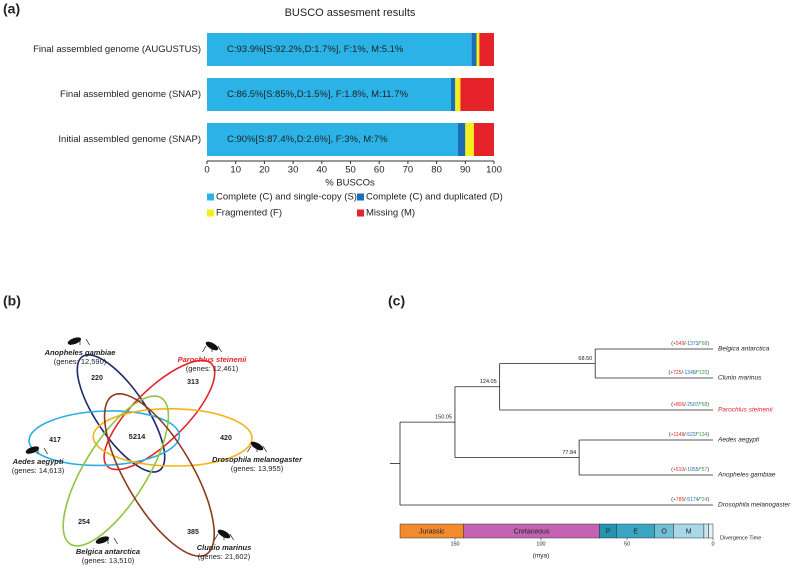 The image size is (795, 568). I want to click on bar-label: C:86.5%[S:85%,D:1.5%], F:1.8%, M:11.7%, so click(317, 94).